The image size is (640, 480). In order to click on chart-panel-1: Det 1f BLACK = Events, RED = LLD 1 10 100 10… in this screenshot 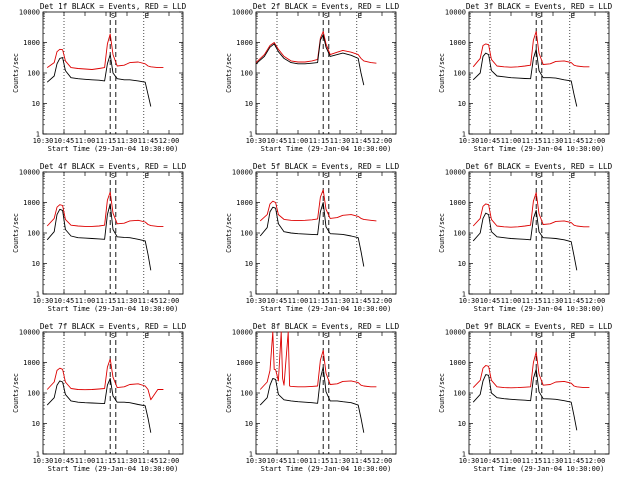, I will do `click(99, 77)`.